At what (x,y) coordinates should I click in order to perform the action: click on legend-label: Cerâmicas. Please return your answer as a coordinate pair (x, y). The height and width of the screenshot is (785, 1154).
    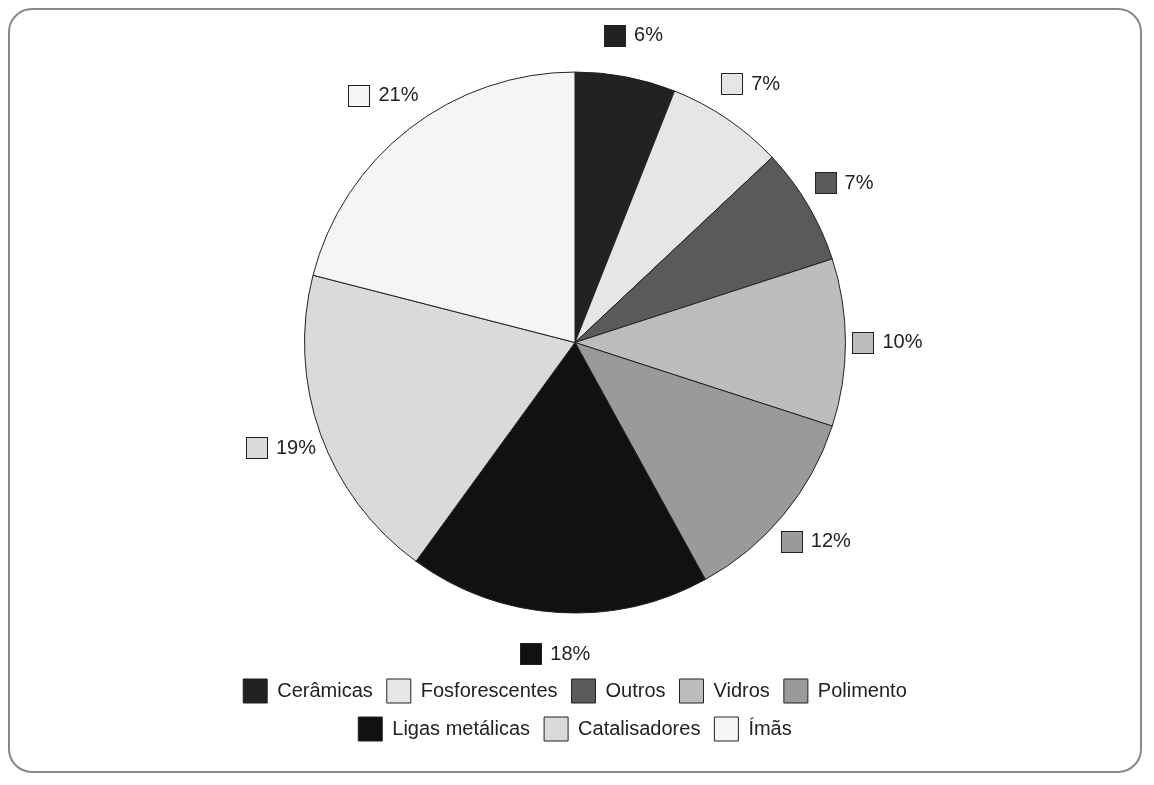
    Looking at the image, I should click on (325, 689).